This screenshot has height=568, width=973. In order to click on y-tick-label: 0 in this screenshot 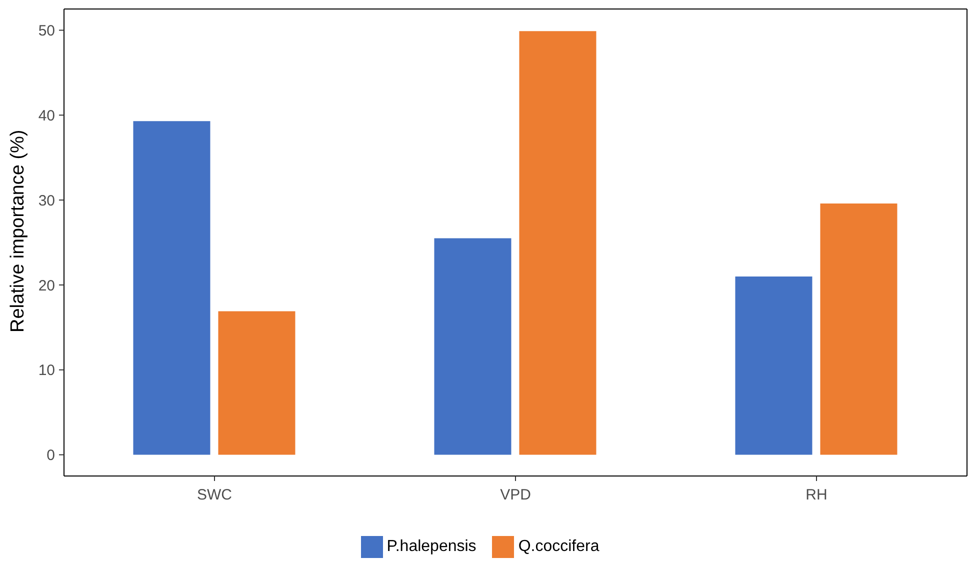, I will do `click(50, 455)`.